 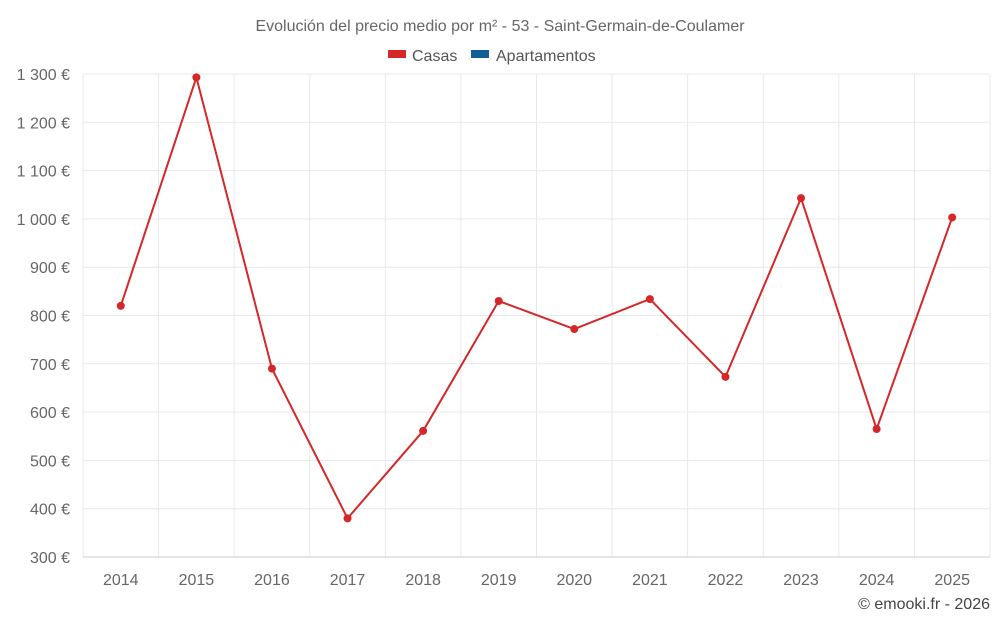 I want to click on legend-swatch-casas, so click(x=397, y=54).